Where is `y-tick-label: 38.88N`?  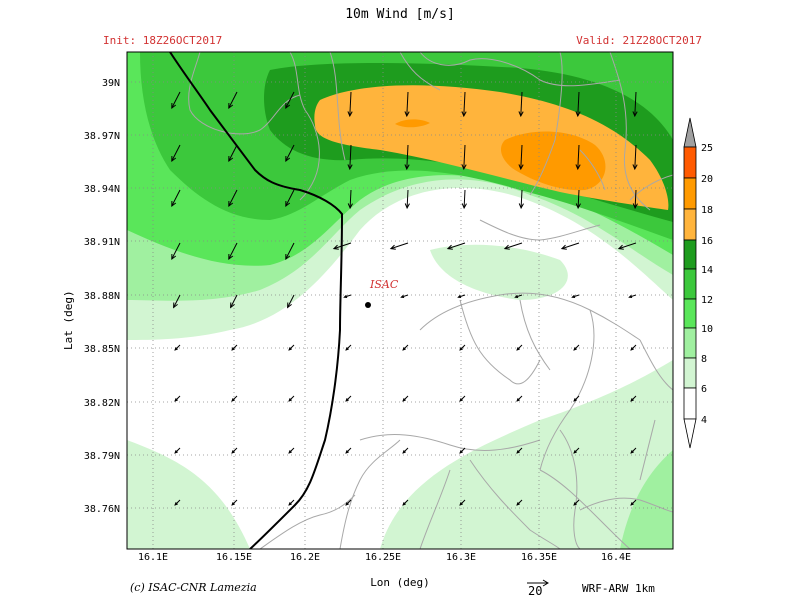
y-tick-label: 38.88N is located at coordinates (102, 296).